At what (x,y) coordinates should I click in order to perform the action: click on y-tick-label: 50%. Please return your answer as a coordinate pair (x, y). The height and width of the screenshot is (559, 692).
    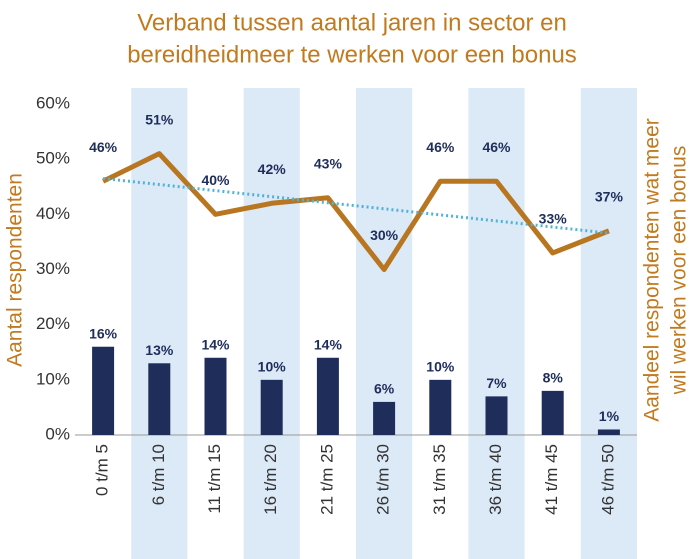
    Looking at the image, I should click on (53, 158).